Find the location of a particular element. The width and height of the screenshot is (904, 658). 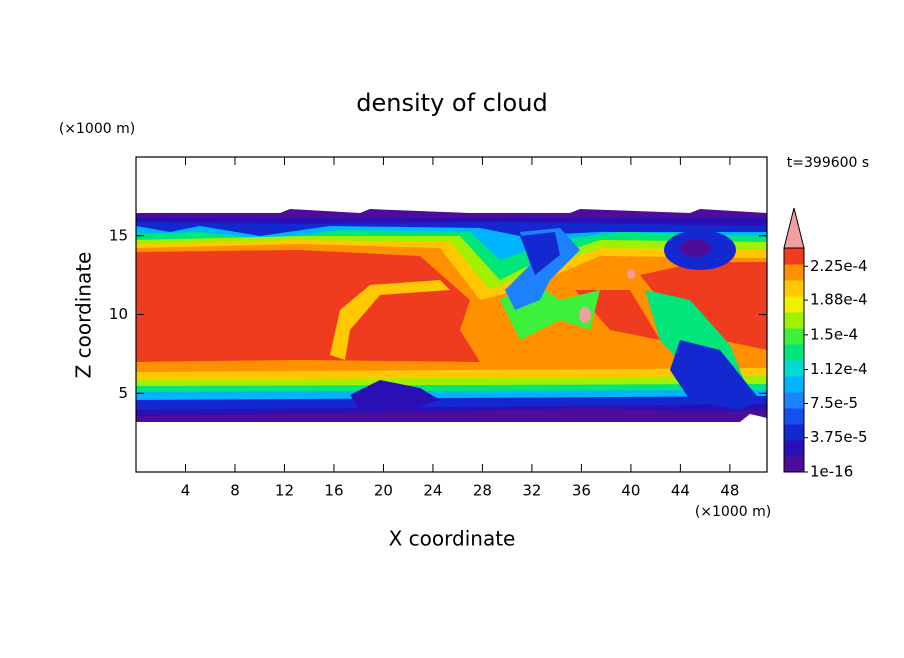

x-tick-label: 8 is located at coordinates (235, 491).